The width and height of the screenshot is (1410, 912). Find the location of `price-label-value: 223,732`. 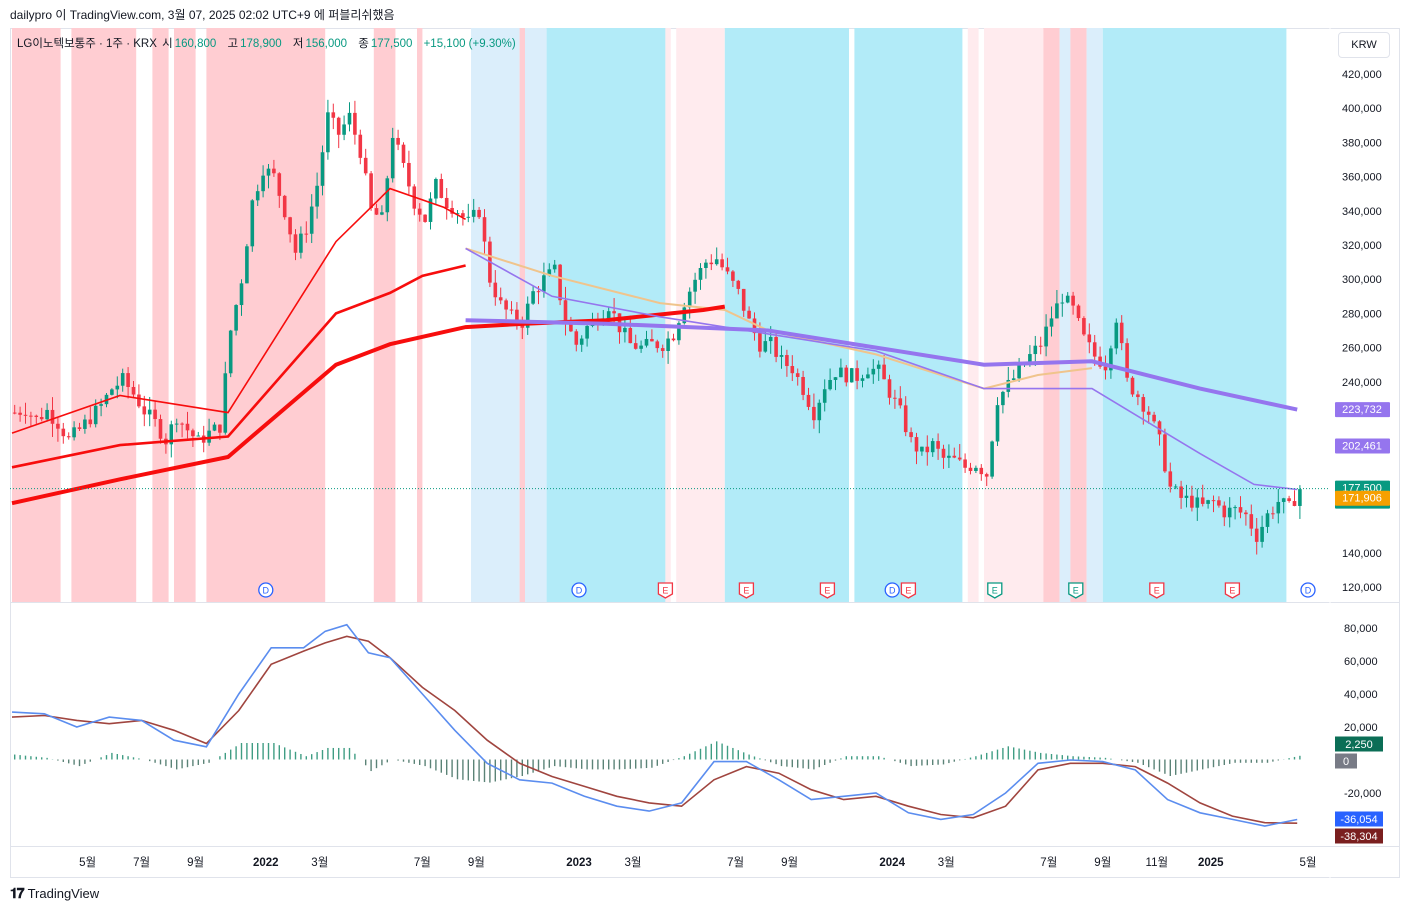

price-label-value: 223,732 is located at coordinates (1362, 410).